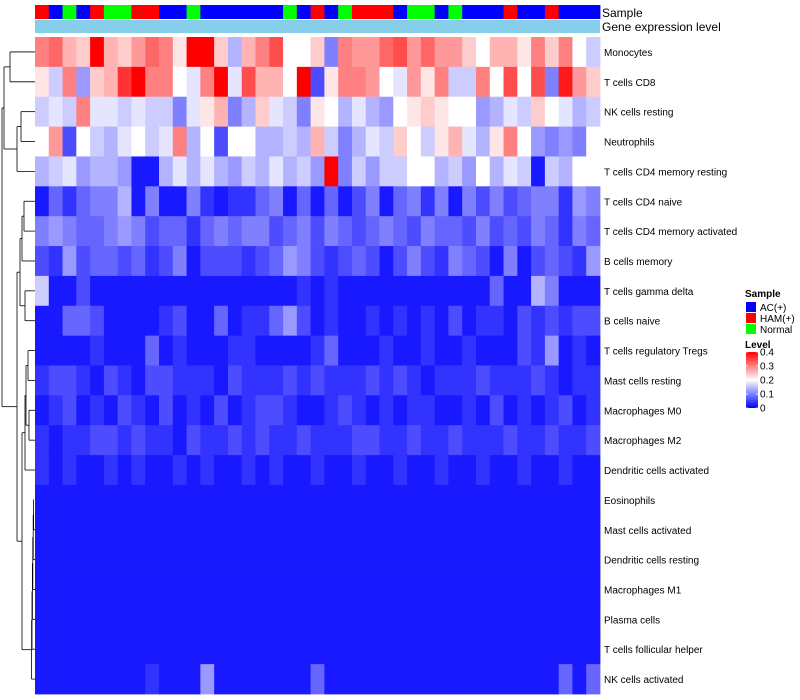 The width and height of the screenshot is (800, 700). I want to click on sample-annotation-bar, so click(318, 12).